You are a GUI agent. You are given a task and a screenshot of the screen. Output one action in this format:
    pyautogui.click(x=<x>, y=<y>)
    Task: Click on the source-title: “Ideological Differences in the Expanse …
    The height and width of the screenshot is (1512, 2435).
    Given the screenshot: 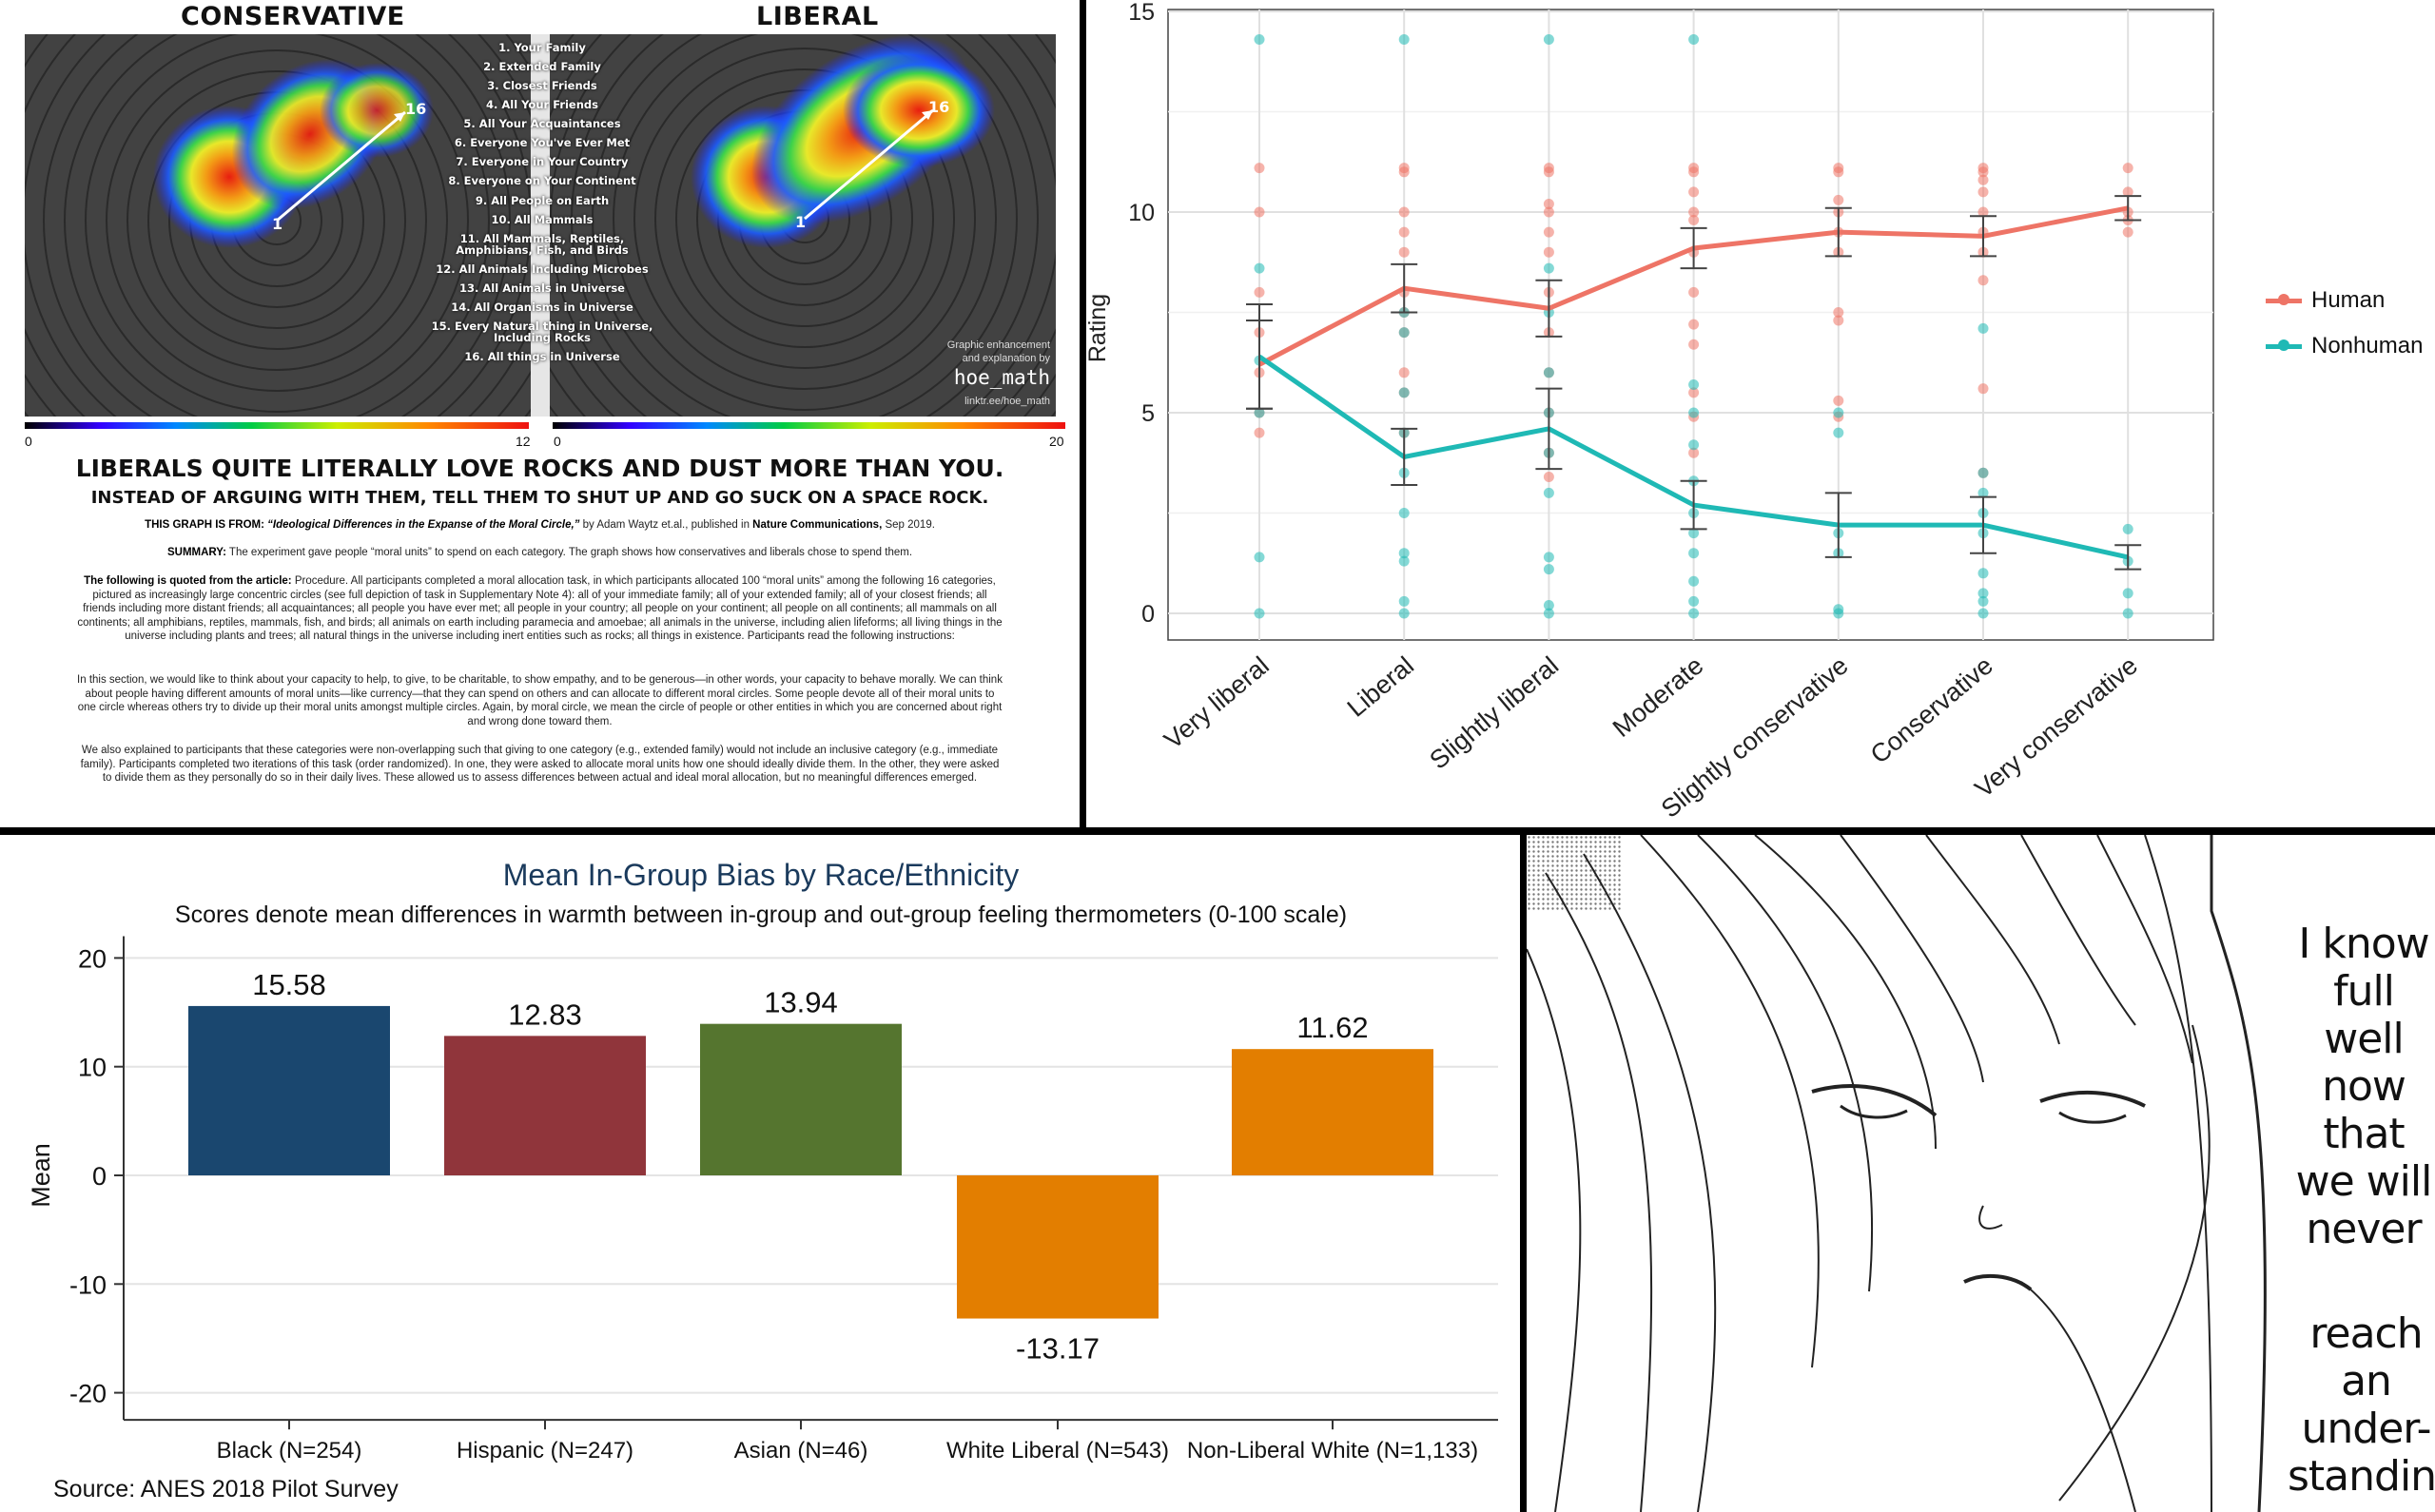 What is the action you would take?
    pyautogui.click(x=423, y=525)
    